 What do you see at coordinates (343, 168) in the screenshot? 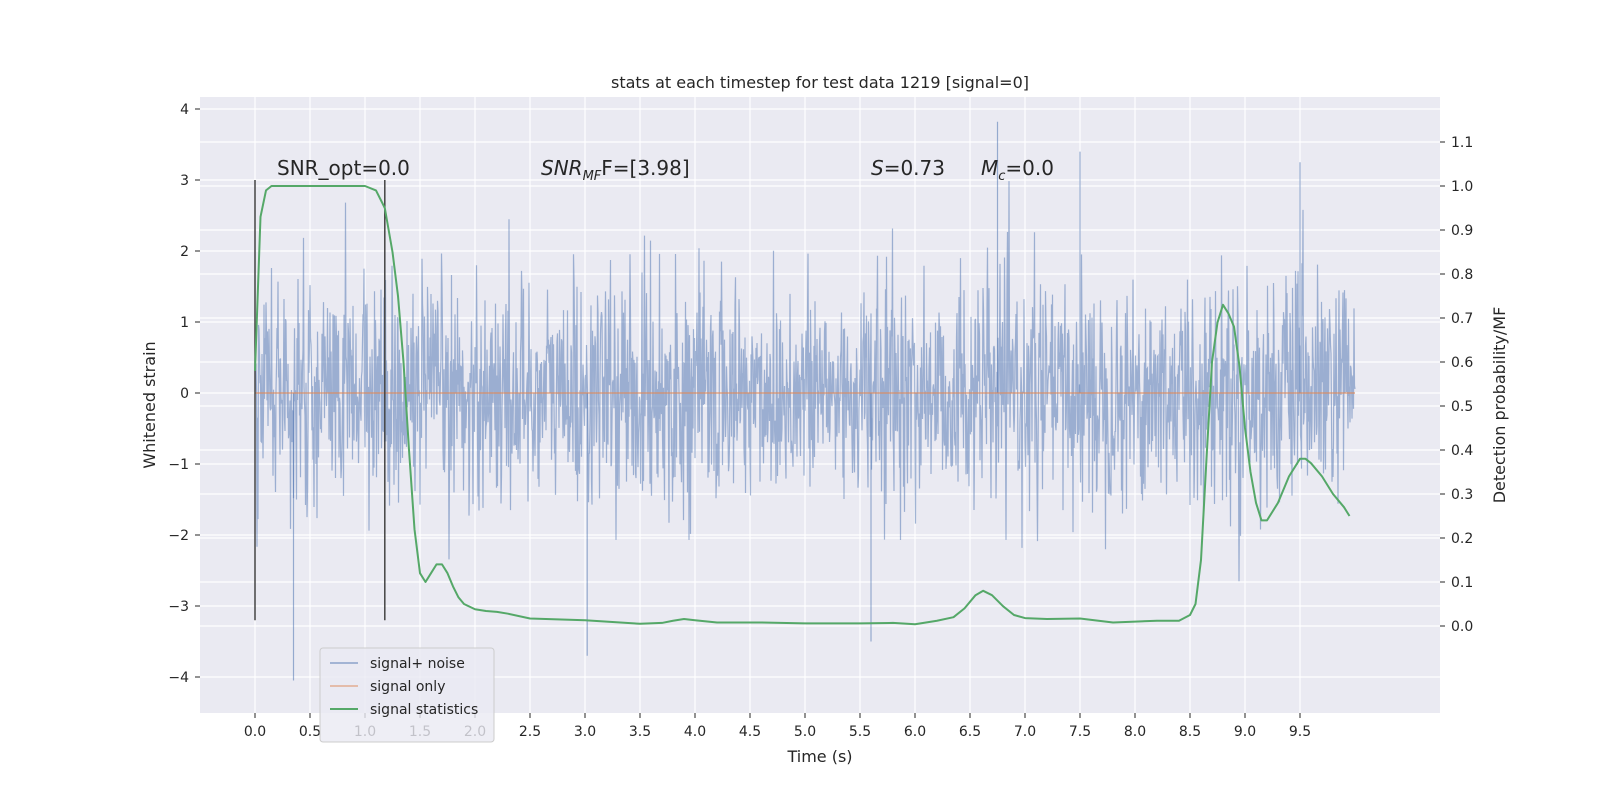
I see `annotation-snr-opt: SNR_opt=0.0` at bounding box center [343, 168].